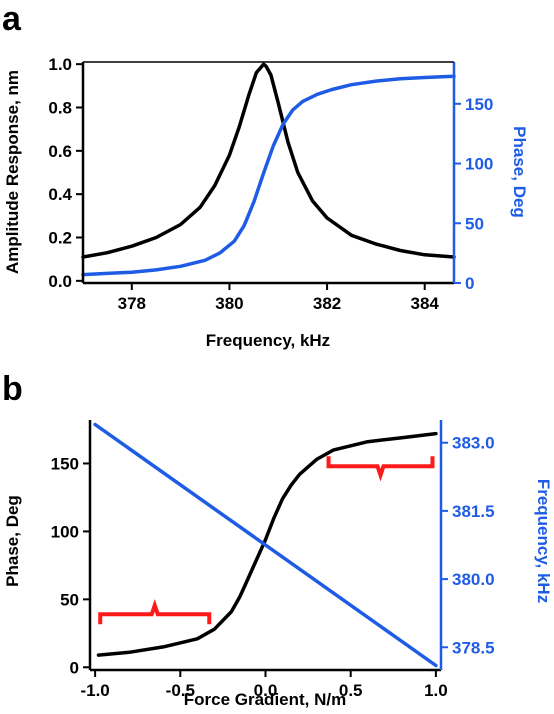  Describe the element at coordinates (543, 541) in the screenshot. I see `panel-b-right-y-axis-label: Frequency, kHz` at that location.